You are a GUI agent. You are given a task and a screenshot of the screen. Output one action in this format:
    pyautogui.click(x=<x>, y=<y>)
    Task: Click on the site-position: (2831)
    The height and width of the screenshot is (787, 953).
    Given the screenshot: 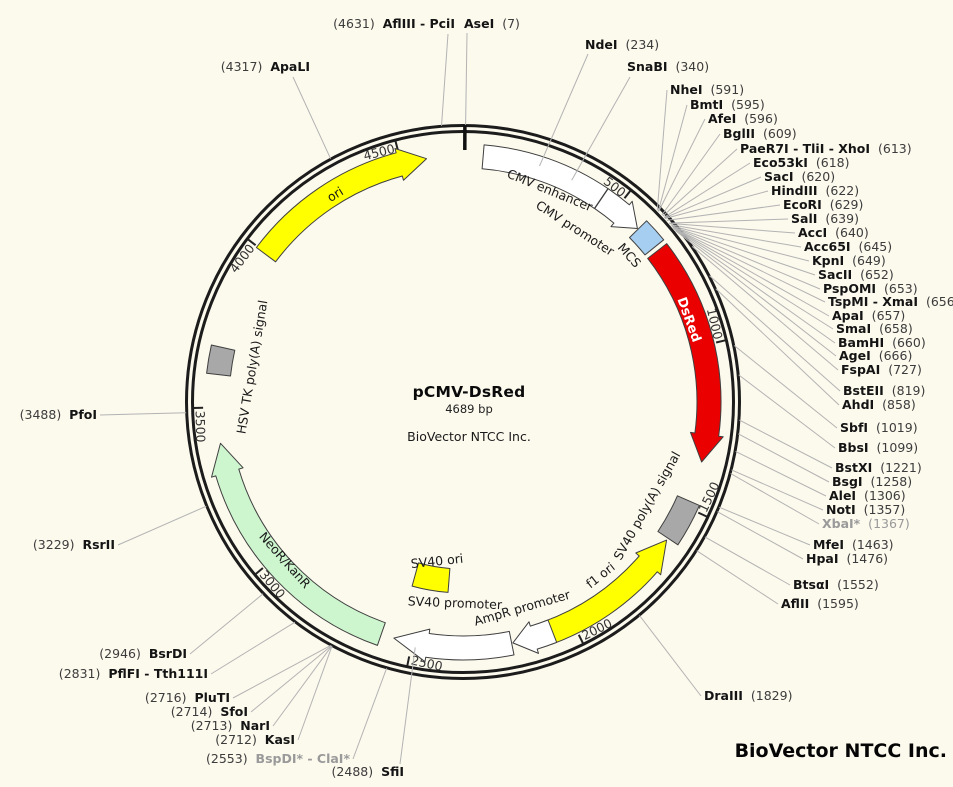 What is the action you would take?
    pyautogui.click(x=79, y=673)
    